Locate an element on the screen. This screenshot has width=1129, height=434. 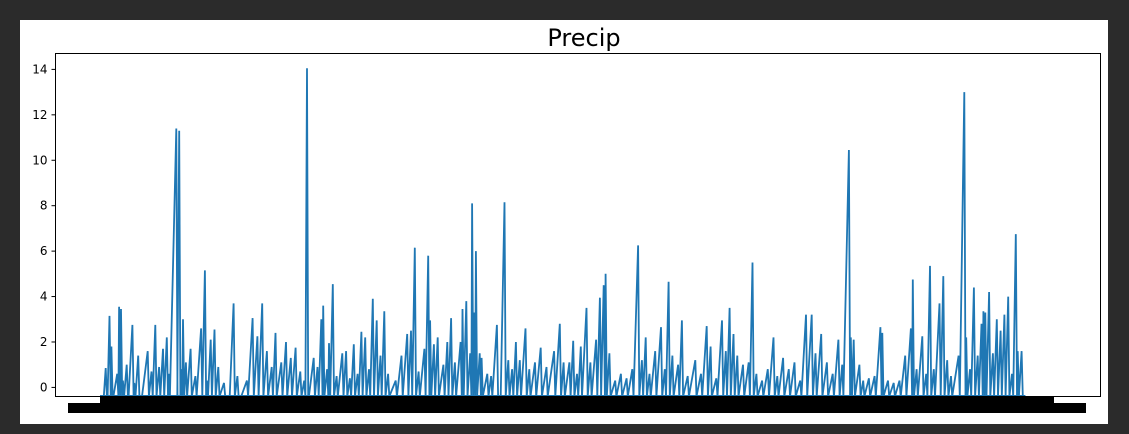
x-tick-marks-band is located at coordinates (577, 400).